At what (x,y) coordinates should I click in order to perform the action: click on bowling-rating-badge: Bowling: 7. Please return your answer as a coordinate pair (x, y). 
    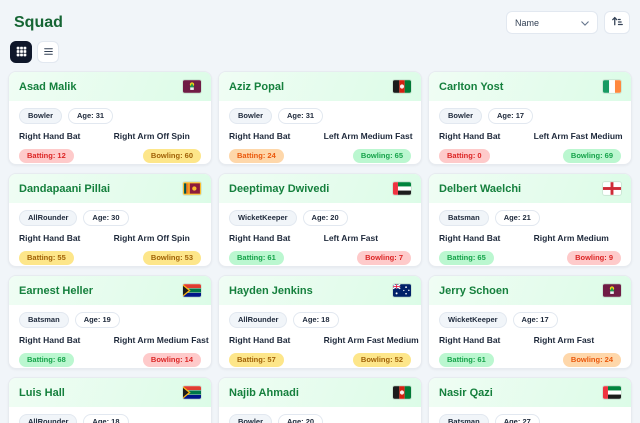
    Looking at the image, I should click on (384, 257).